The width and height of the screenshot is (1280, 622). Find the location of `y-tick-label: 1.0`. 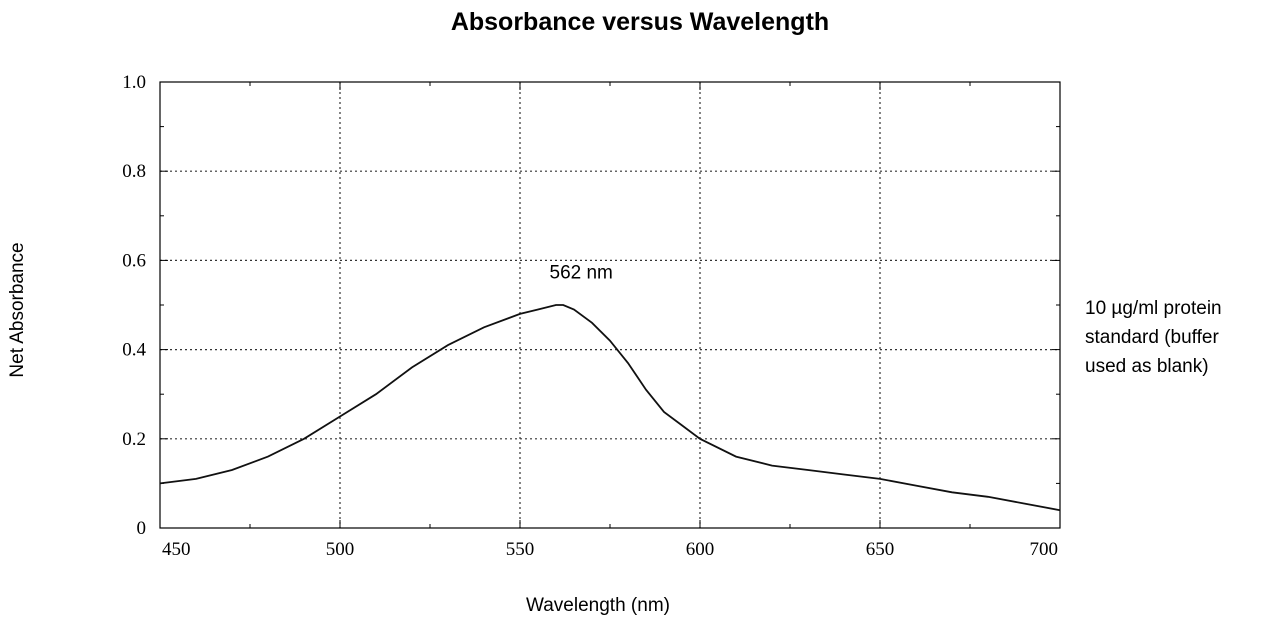

y-tick-label: 1.0 is located at coordinates (134, 82).